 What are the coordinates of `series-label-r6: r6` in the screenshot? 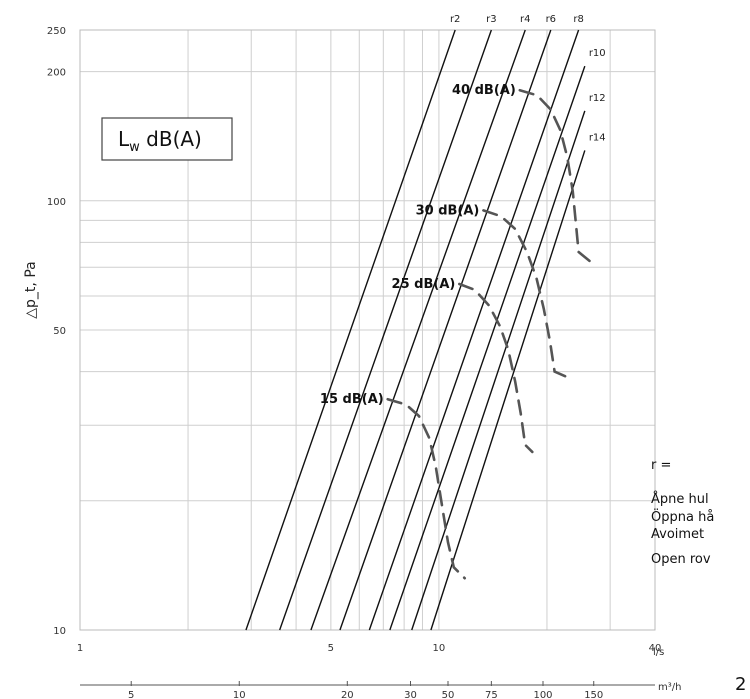 It's located at (551, 19).